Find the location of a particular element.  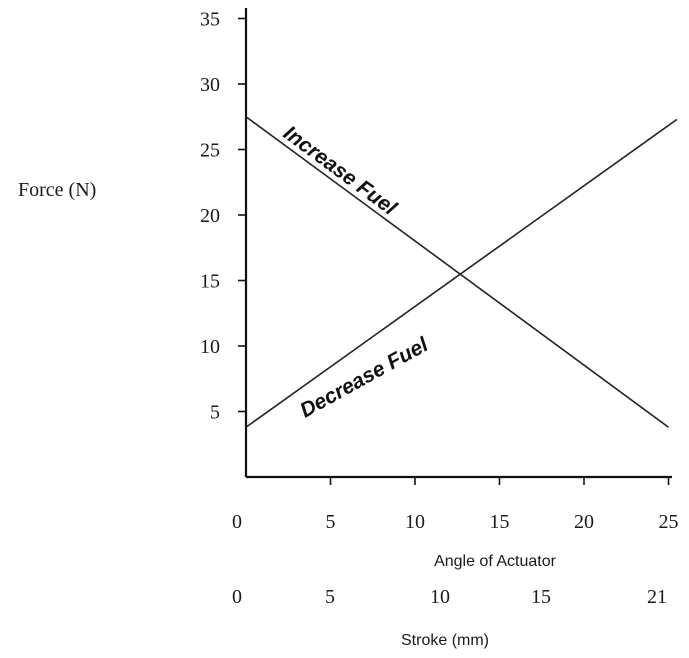

x-tick-label: 20 is located at coordinates (584, 522).